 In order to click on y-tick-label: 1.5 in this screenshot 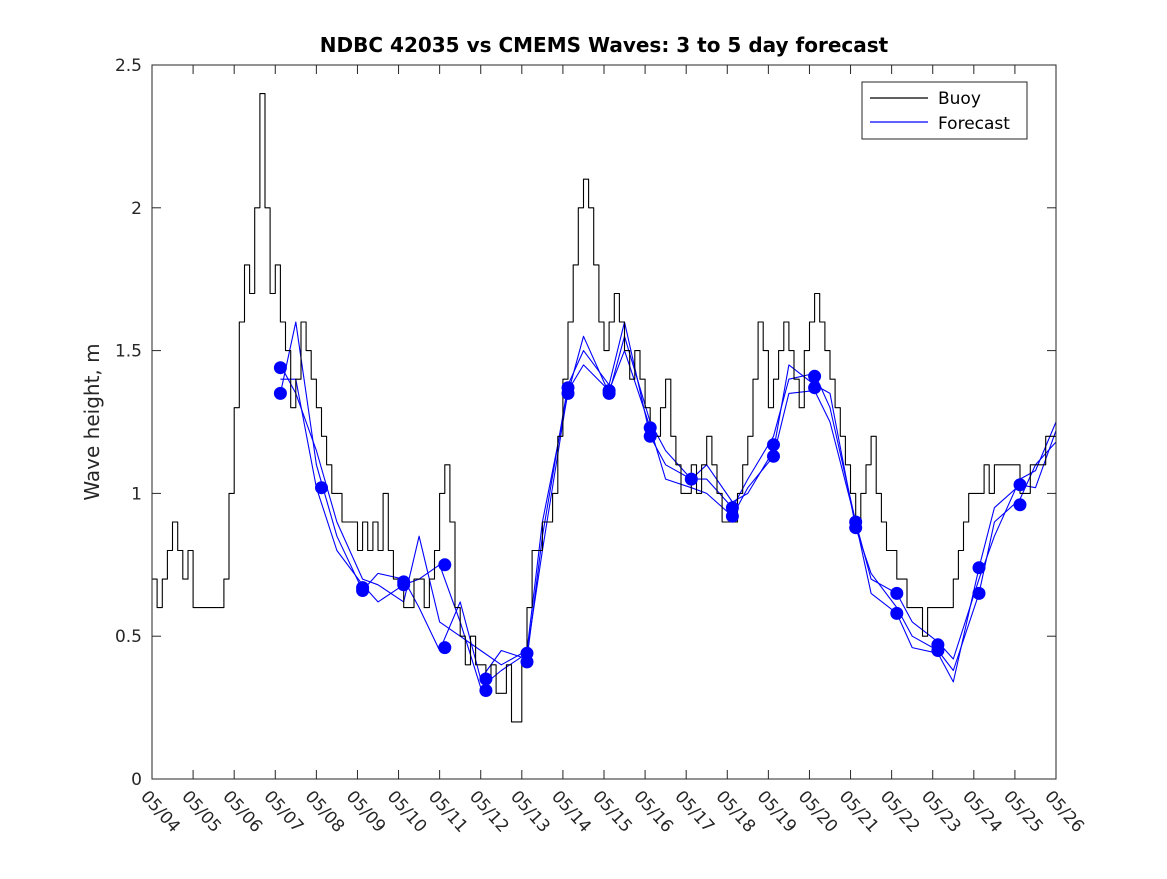, I will do `click(128, 352)`.